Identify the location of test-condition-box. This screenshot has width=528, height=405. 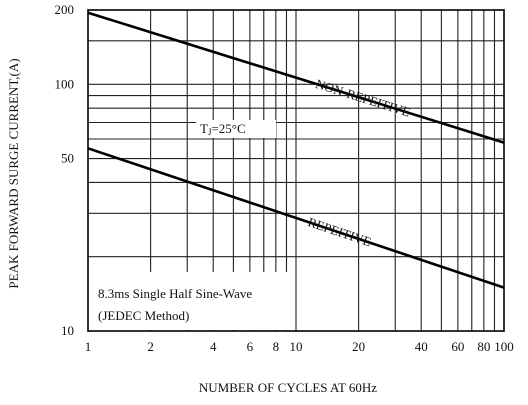
(192, 301).